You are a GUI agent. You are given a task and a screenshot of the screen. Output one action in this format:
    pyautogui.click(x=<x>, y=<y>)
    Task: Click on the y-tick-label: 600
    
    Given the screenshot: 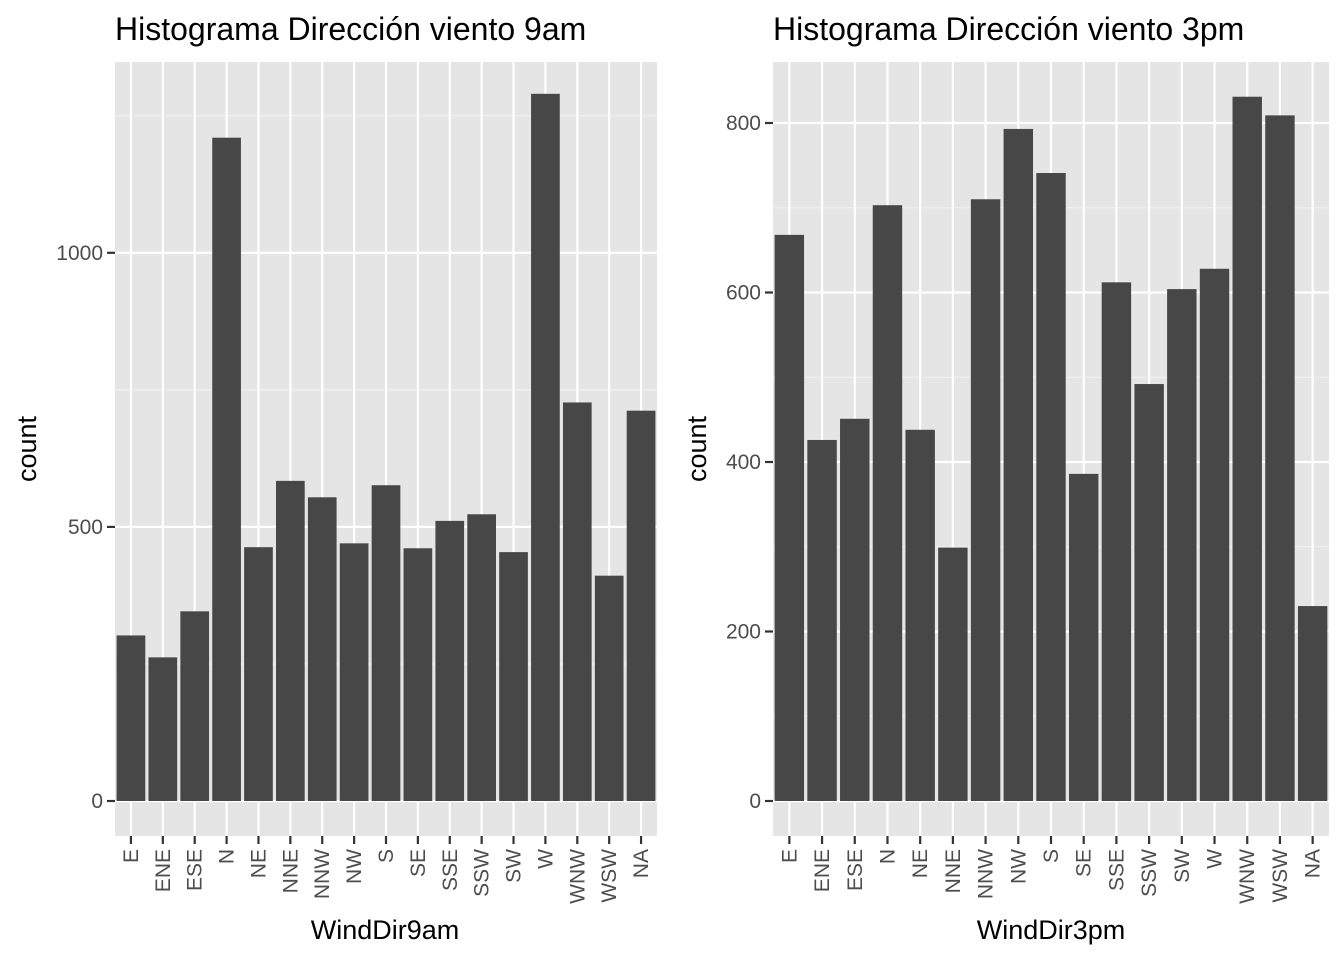 What is the action you would take?
    pyautogui.click(x=743, y=293)
    